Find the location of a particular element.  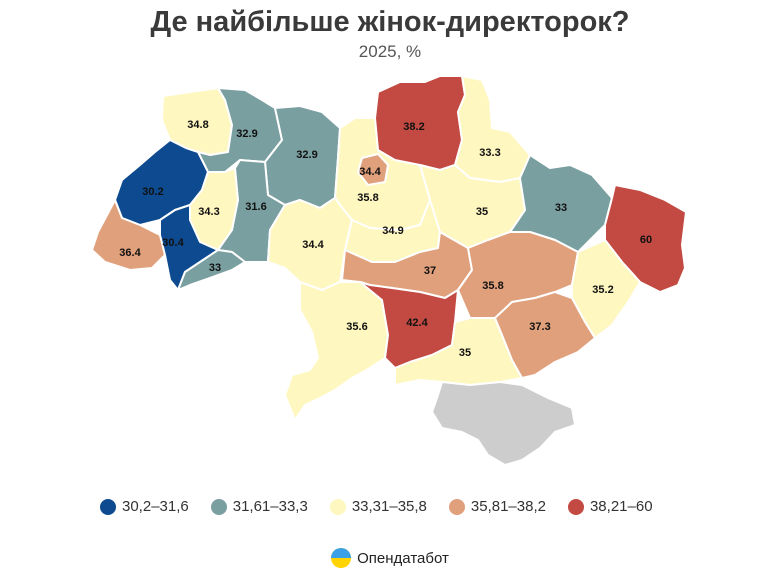

legend-item: 33,31–35,8 is located at coordinates (378, 506).